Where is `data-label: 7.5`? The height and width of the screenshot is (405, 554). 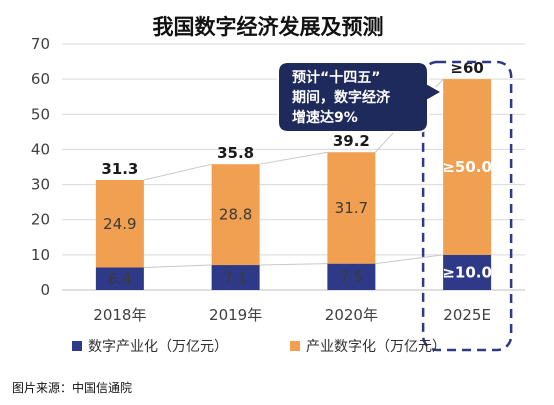
data-label: 7.5 is located at coordinates (351, 277).